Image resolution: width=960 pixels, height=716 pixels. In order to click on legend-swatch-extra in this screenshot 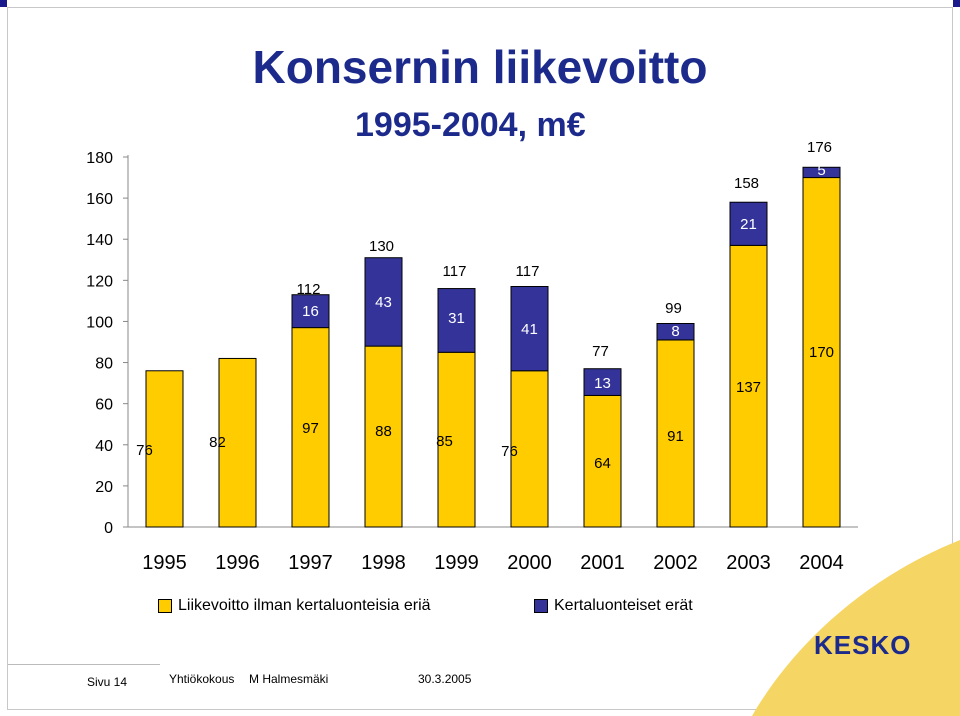, I will do `click(541, 606)`.